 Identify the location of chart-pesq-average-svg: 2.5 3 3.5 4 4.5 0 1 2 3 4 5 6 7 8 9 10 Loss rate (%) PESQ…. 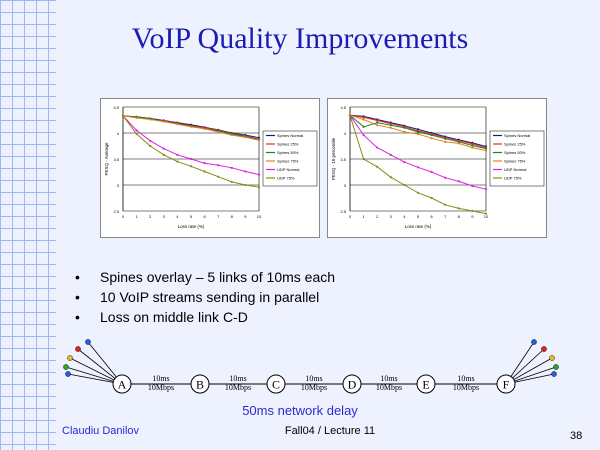
(211, 167).